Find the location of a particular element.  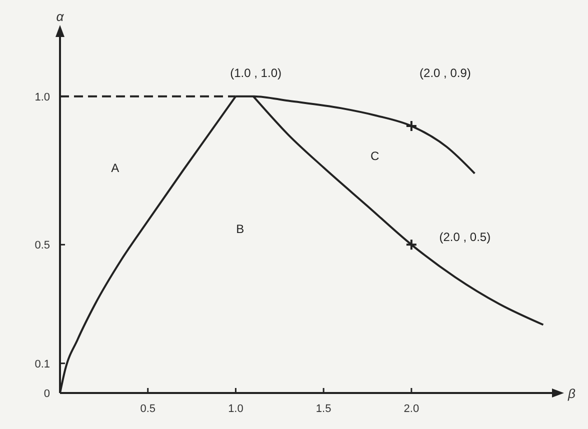

y-tick-label: 1.0 is located at coordinates (42, 97).